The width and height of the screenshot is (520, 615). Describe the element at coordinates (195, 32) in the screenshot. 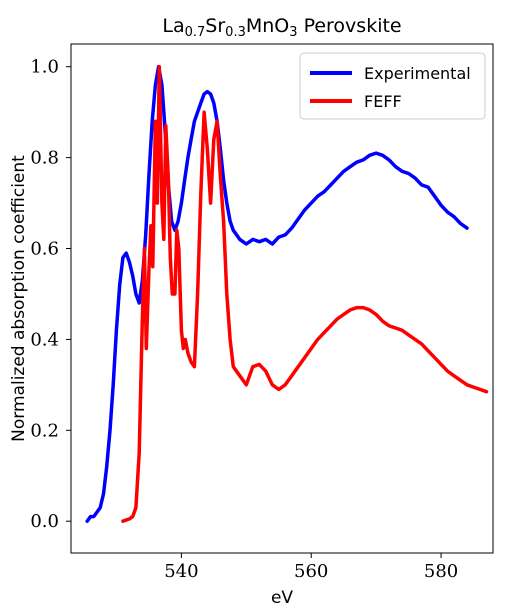

I see `title-part: 0.7` at that location.